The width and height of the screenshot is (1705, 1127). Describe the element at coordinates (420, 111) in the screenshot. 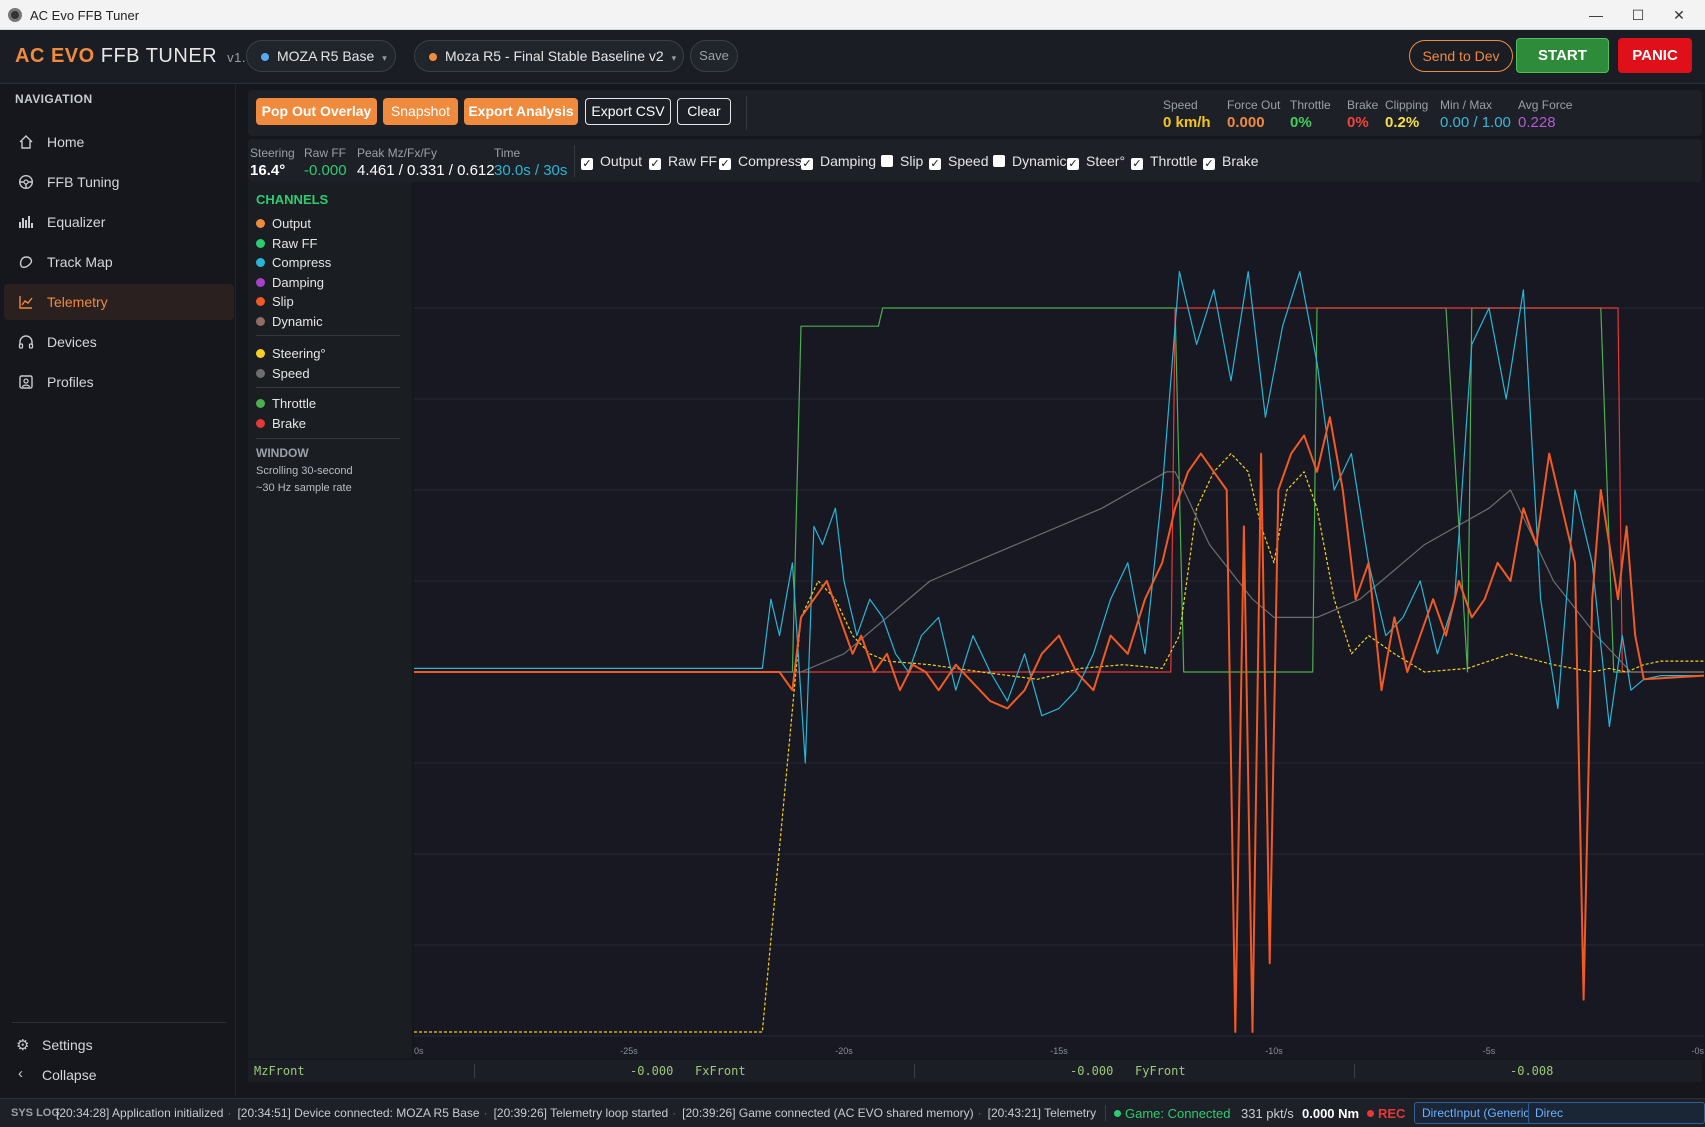

I see `snapshot-button: Snapshot` at that location.